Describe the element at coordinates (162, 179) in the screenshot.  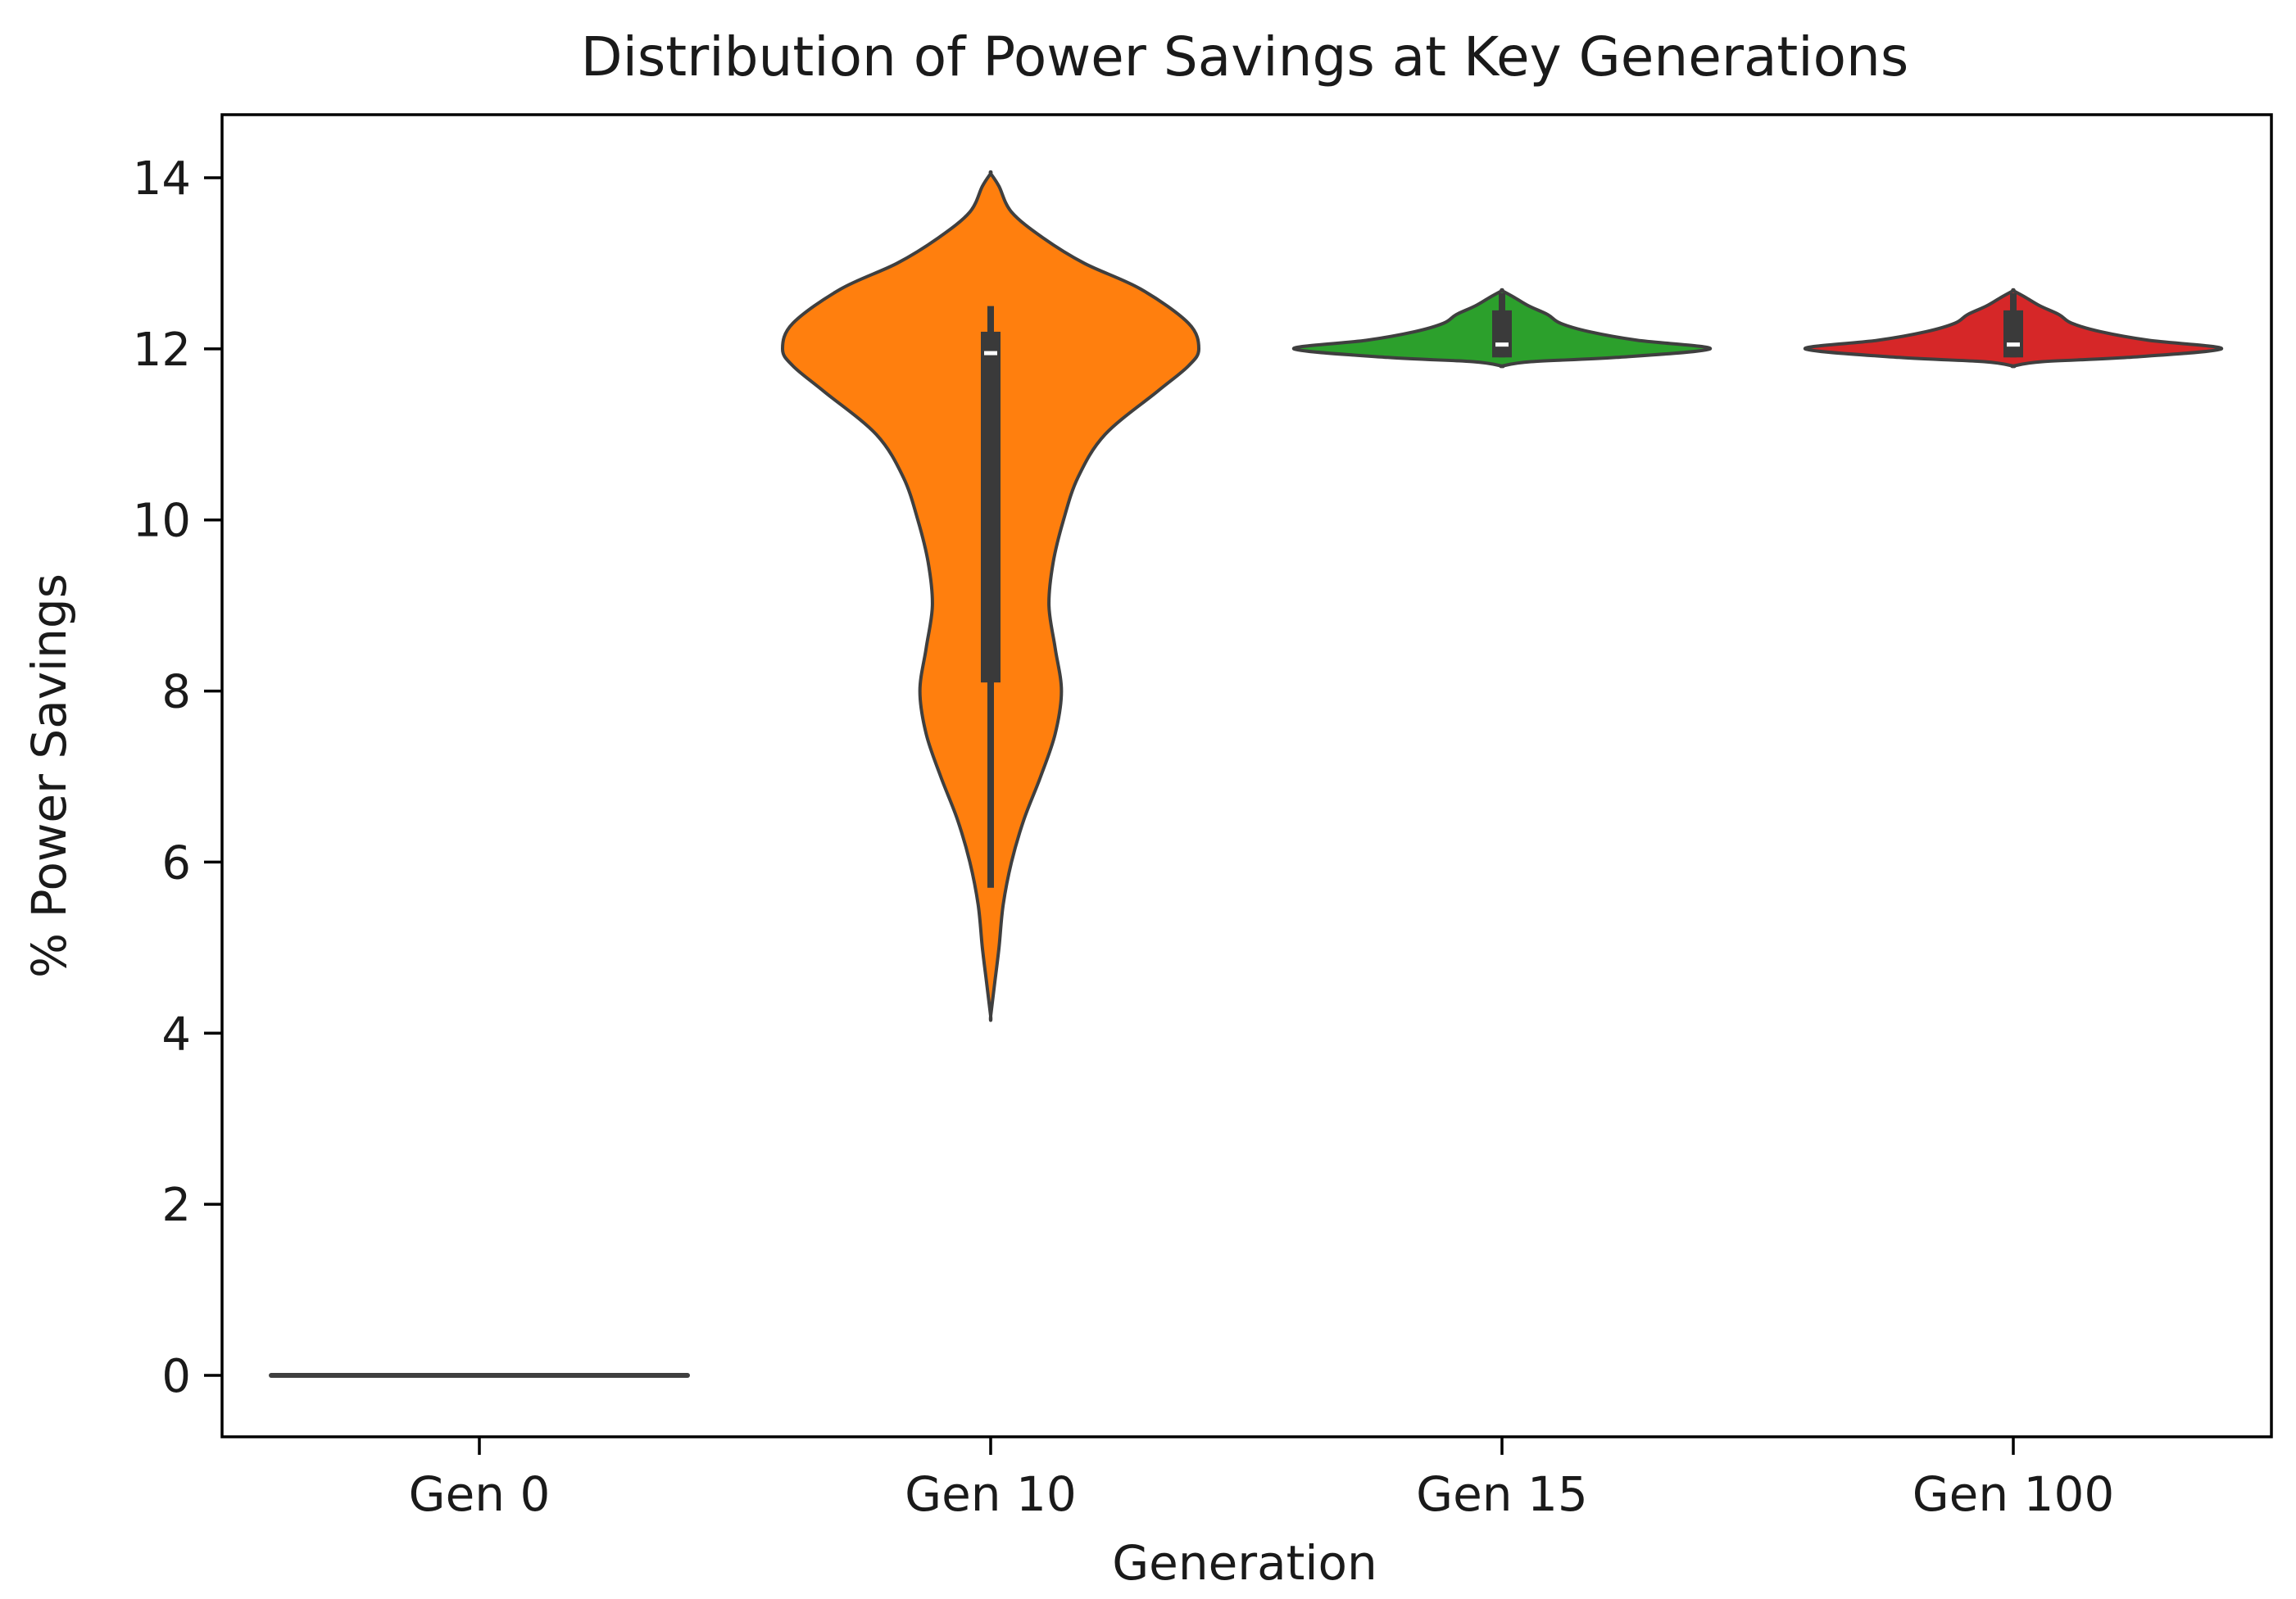
I see `y-tick-label: 14` at that location.